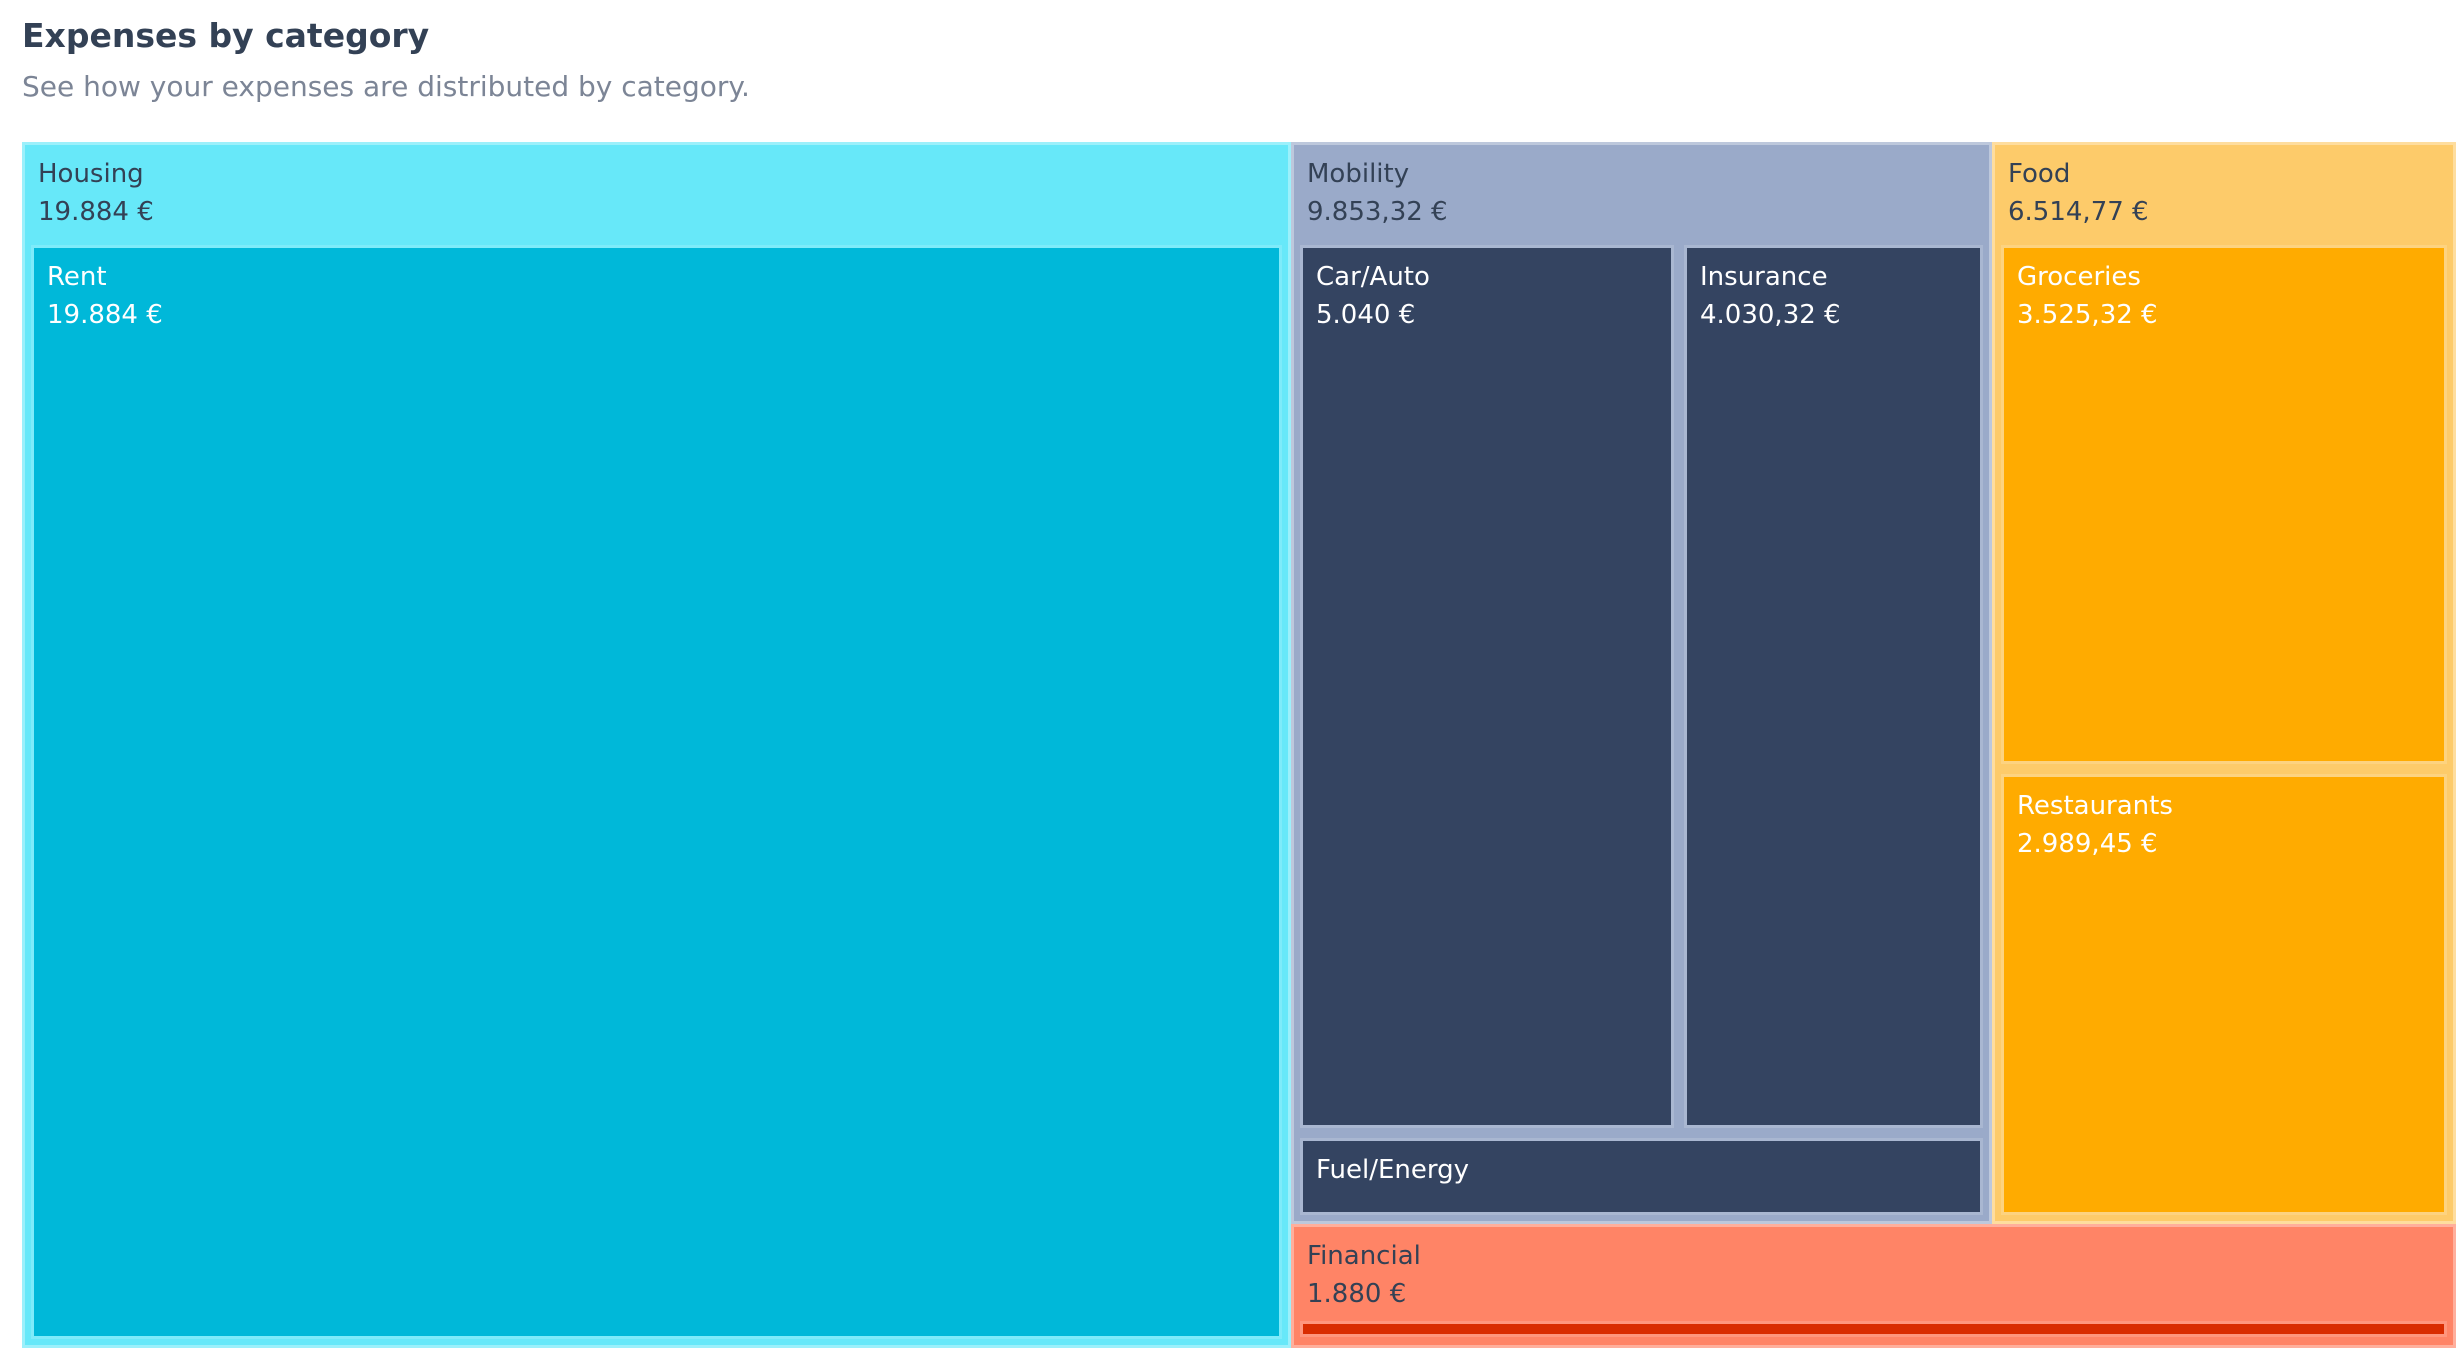 Image resolution: width=2464 pixels, height=1358 pixels. I want to click on node-label: Mobility 9.853,32 €, so click(1377, 193).